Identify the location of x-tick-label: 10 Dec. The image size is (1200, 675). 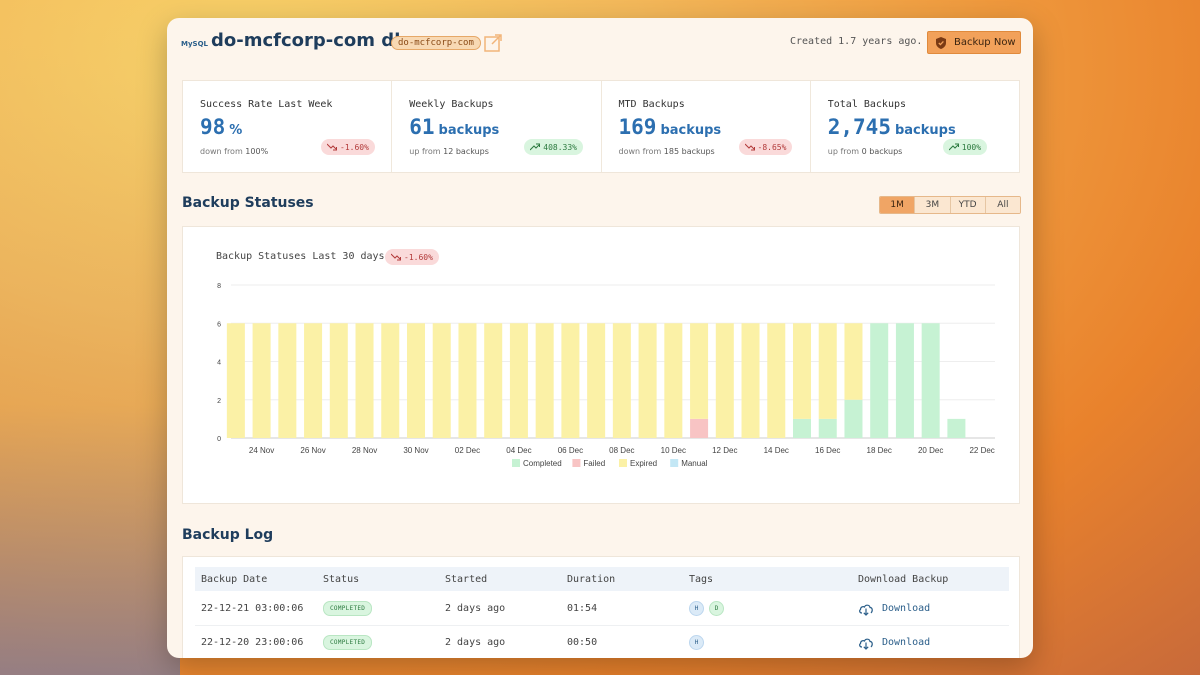
(673, 450).